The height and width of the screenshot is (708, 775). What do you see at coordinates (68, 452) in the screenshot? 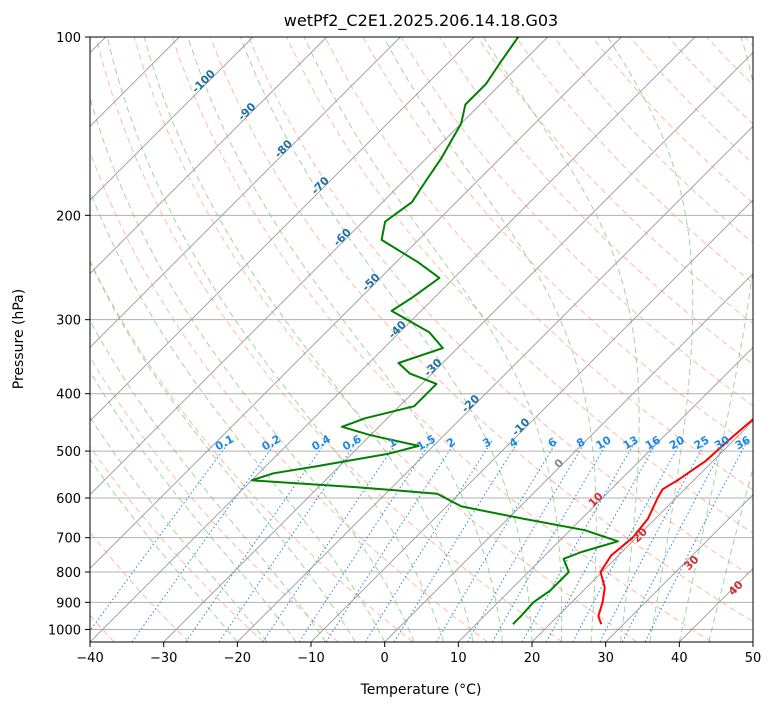
I see `y-tick-label: 500` at bounding box center [68, 452].